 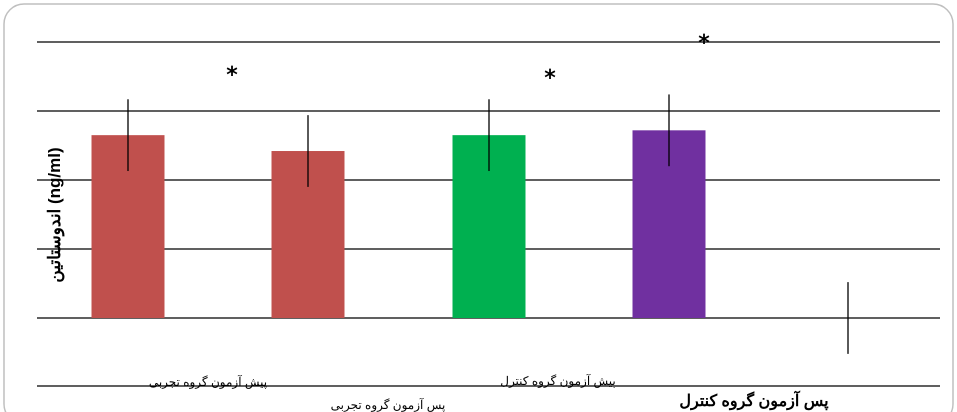 I want to click on category-label: پیش آزمون گروه کنترل, so click(x=558, y=380).